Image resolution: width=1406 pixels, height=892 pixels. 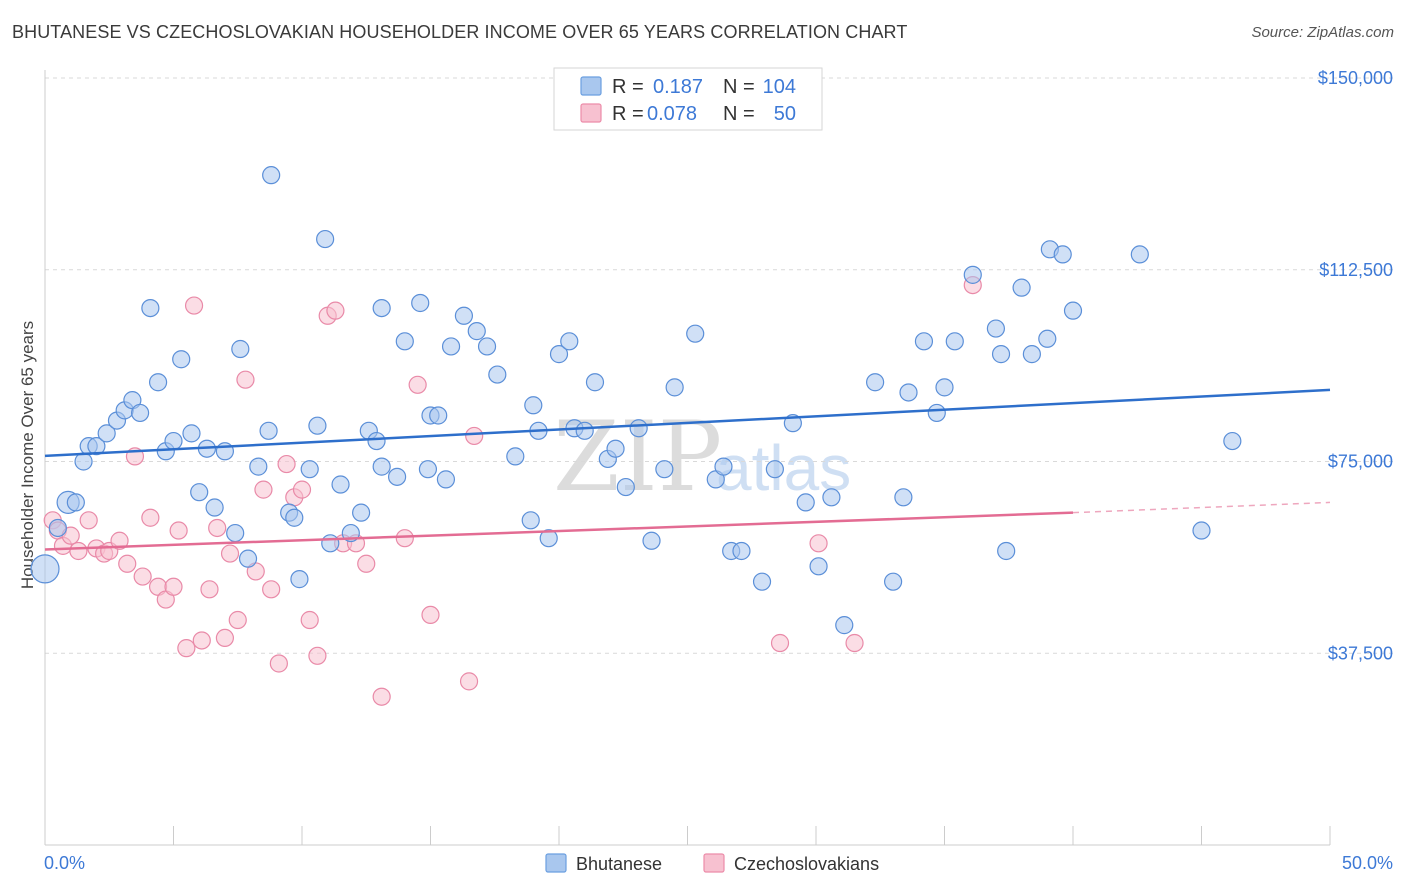 I want to click on y-tick-label: $112,500, so click(x=1356, y=270).